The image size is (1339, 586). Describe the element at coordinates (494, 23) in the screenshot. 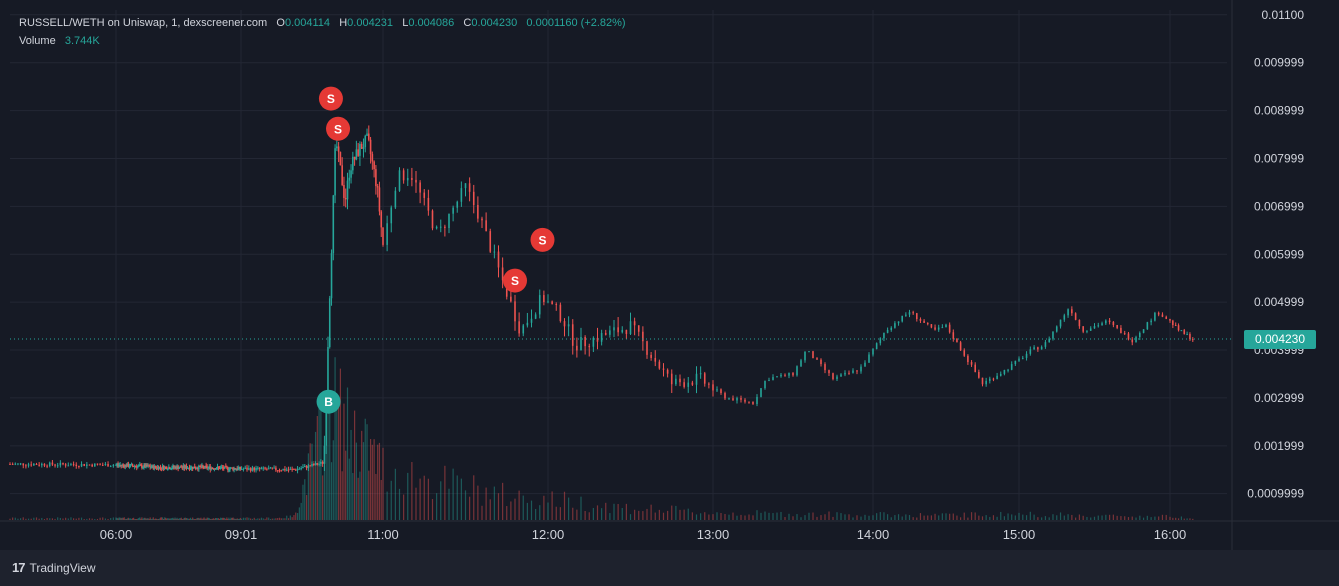

I see `close-value: 0.004230` at that location.